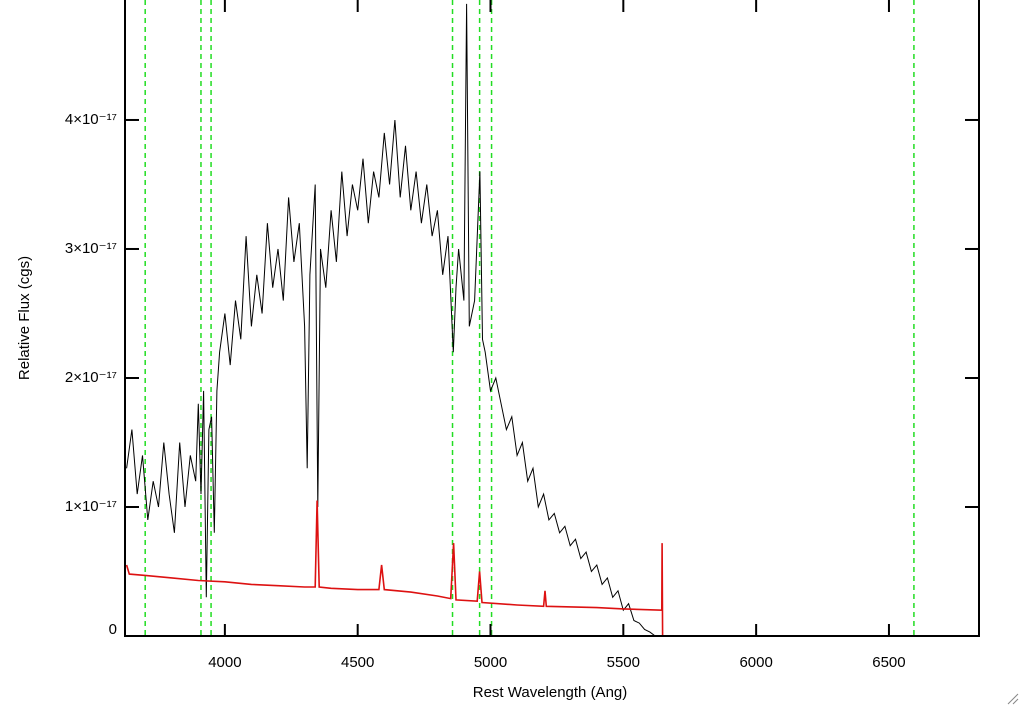 The image size is (1020, 706). What do you see at coordinates (550, 692) in the screenshot?
I see `x-axis-title: Rest Wavelength (Ang)` at bounding box center [550, 692].